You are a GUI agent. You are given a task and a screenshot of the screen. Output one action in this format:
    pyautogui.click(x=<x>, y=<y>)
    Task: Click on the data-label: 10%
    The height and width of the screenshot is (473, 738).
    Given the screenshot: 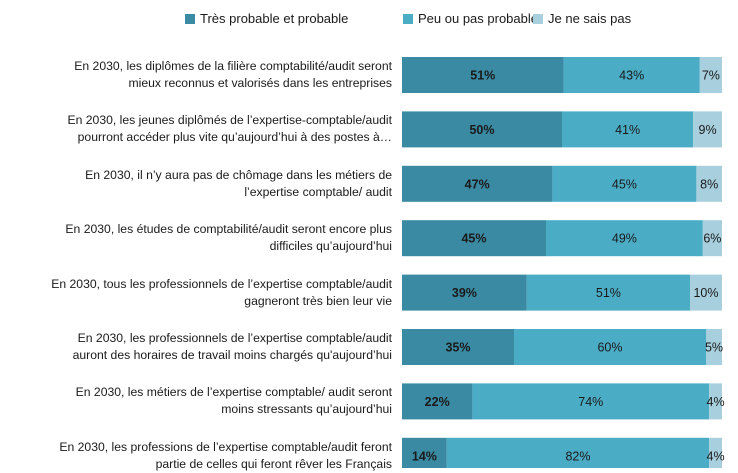 What is the action you would take?
    pyautogui.click(x=705, y=293)
    